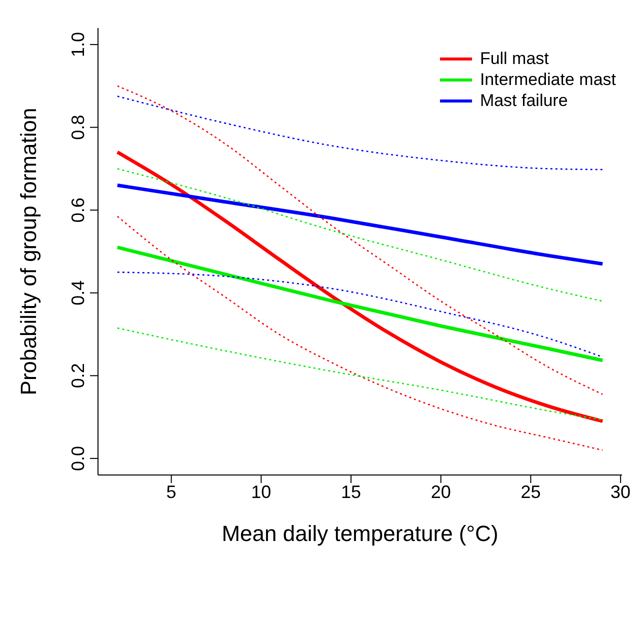 Image resolution: width=644 pixels, height=636 pixels. Describe the element at coordinates (78, 375) in the screenshot. I see `y-tick-label: 0.2` at that location.